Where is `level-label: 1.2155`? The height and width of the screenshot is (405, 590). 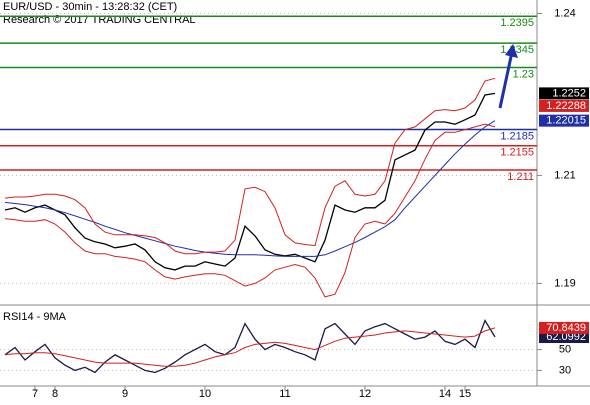 level-label: 1.2155 is located at coordinates (517, 153).